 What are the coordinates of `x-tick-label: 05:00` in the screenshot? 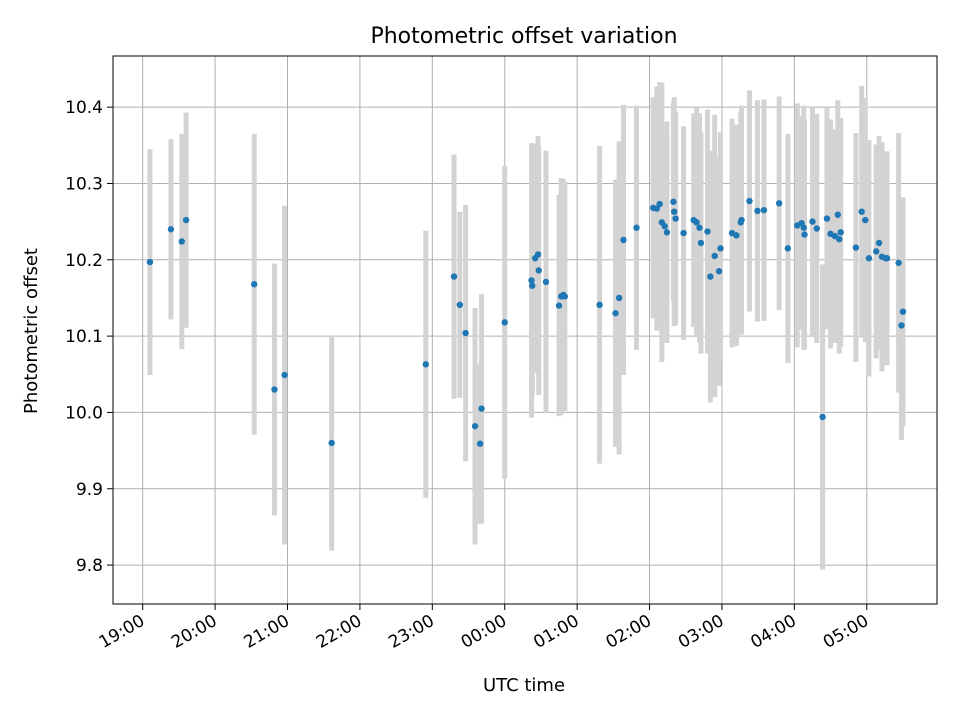 It's located at (846, 632).